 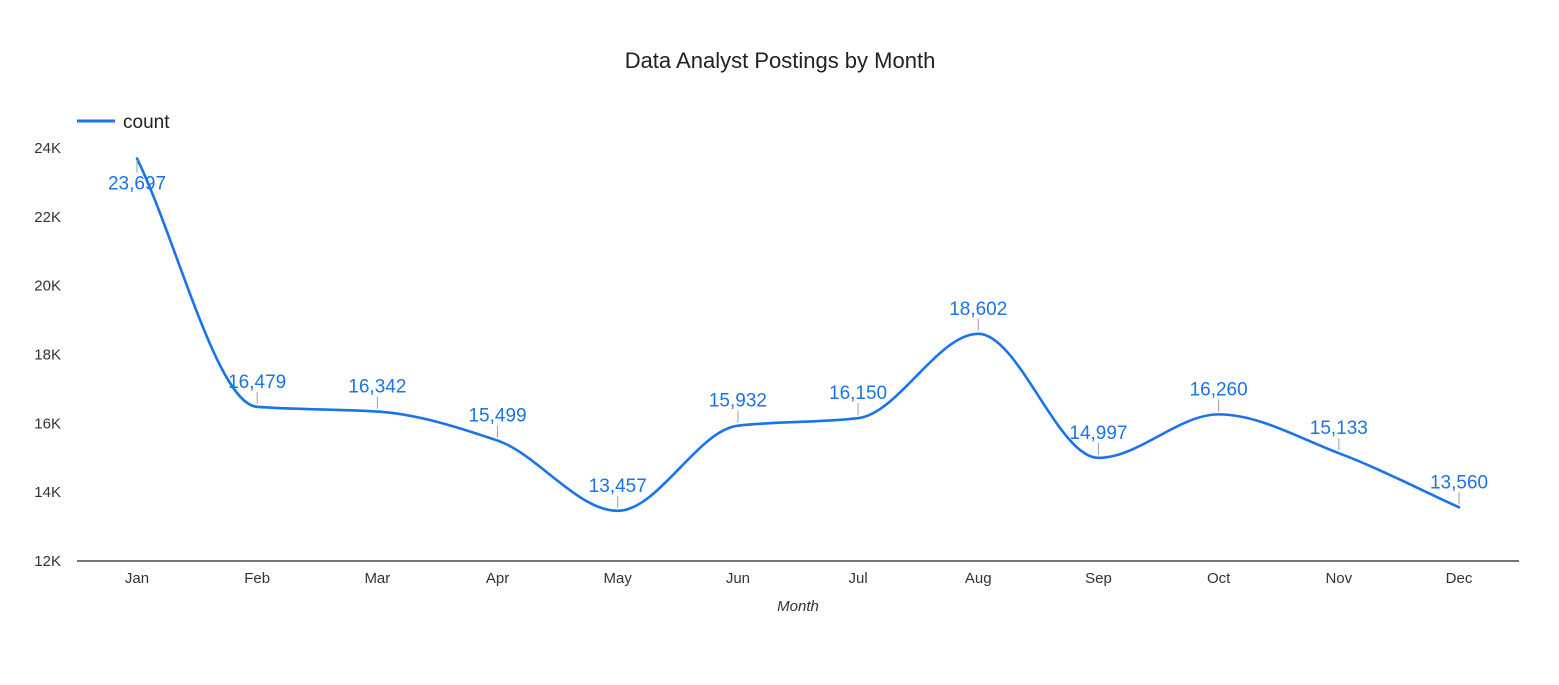 I want to click on x-tick-label: Oct, so click(x=1219, y=578).